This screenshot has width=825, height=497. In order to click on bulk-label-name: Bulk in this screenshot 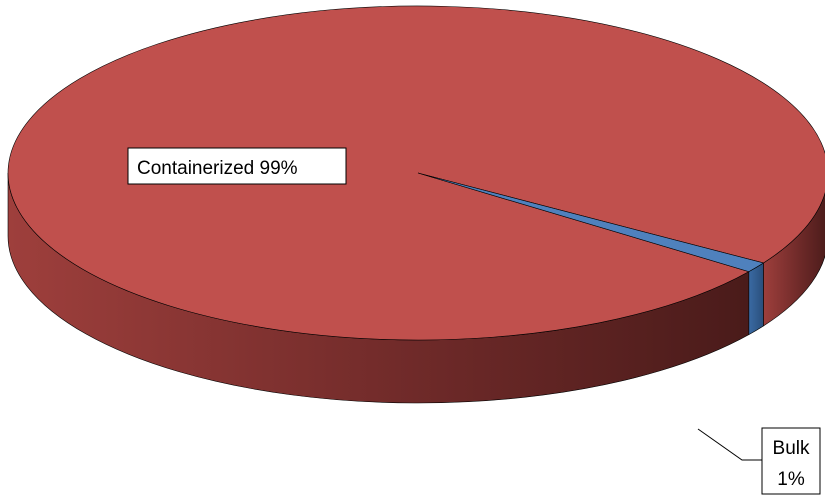, I will do `click(791, 448)`.